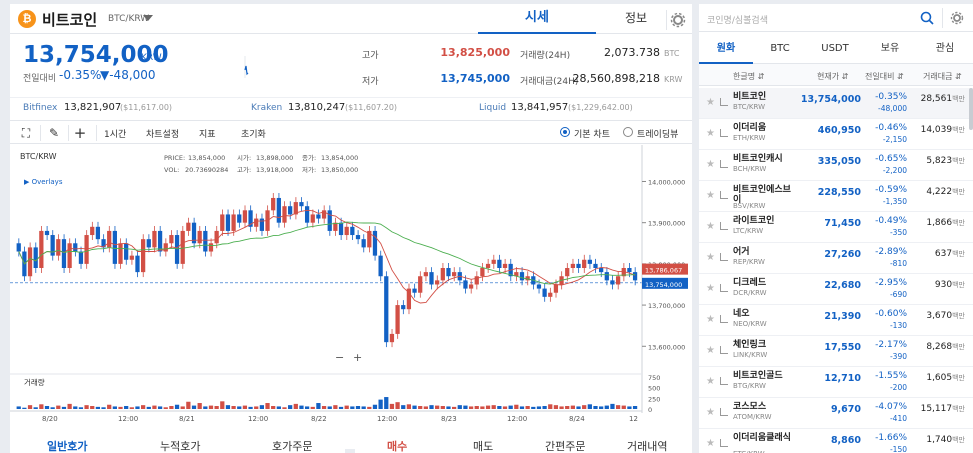  Describe the element at coordinates (483, 446) in the screenshot. I see `tab-sell: 매도` at that location.